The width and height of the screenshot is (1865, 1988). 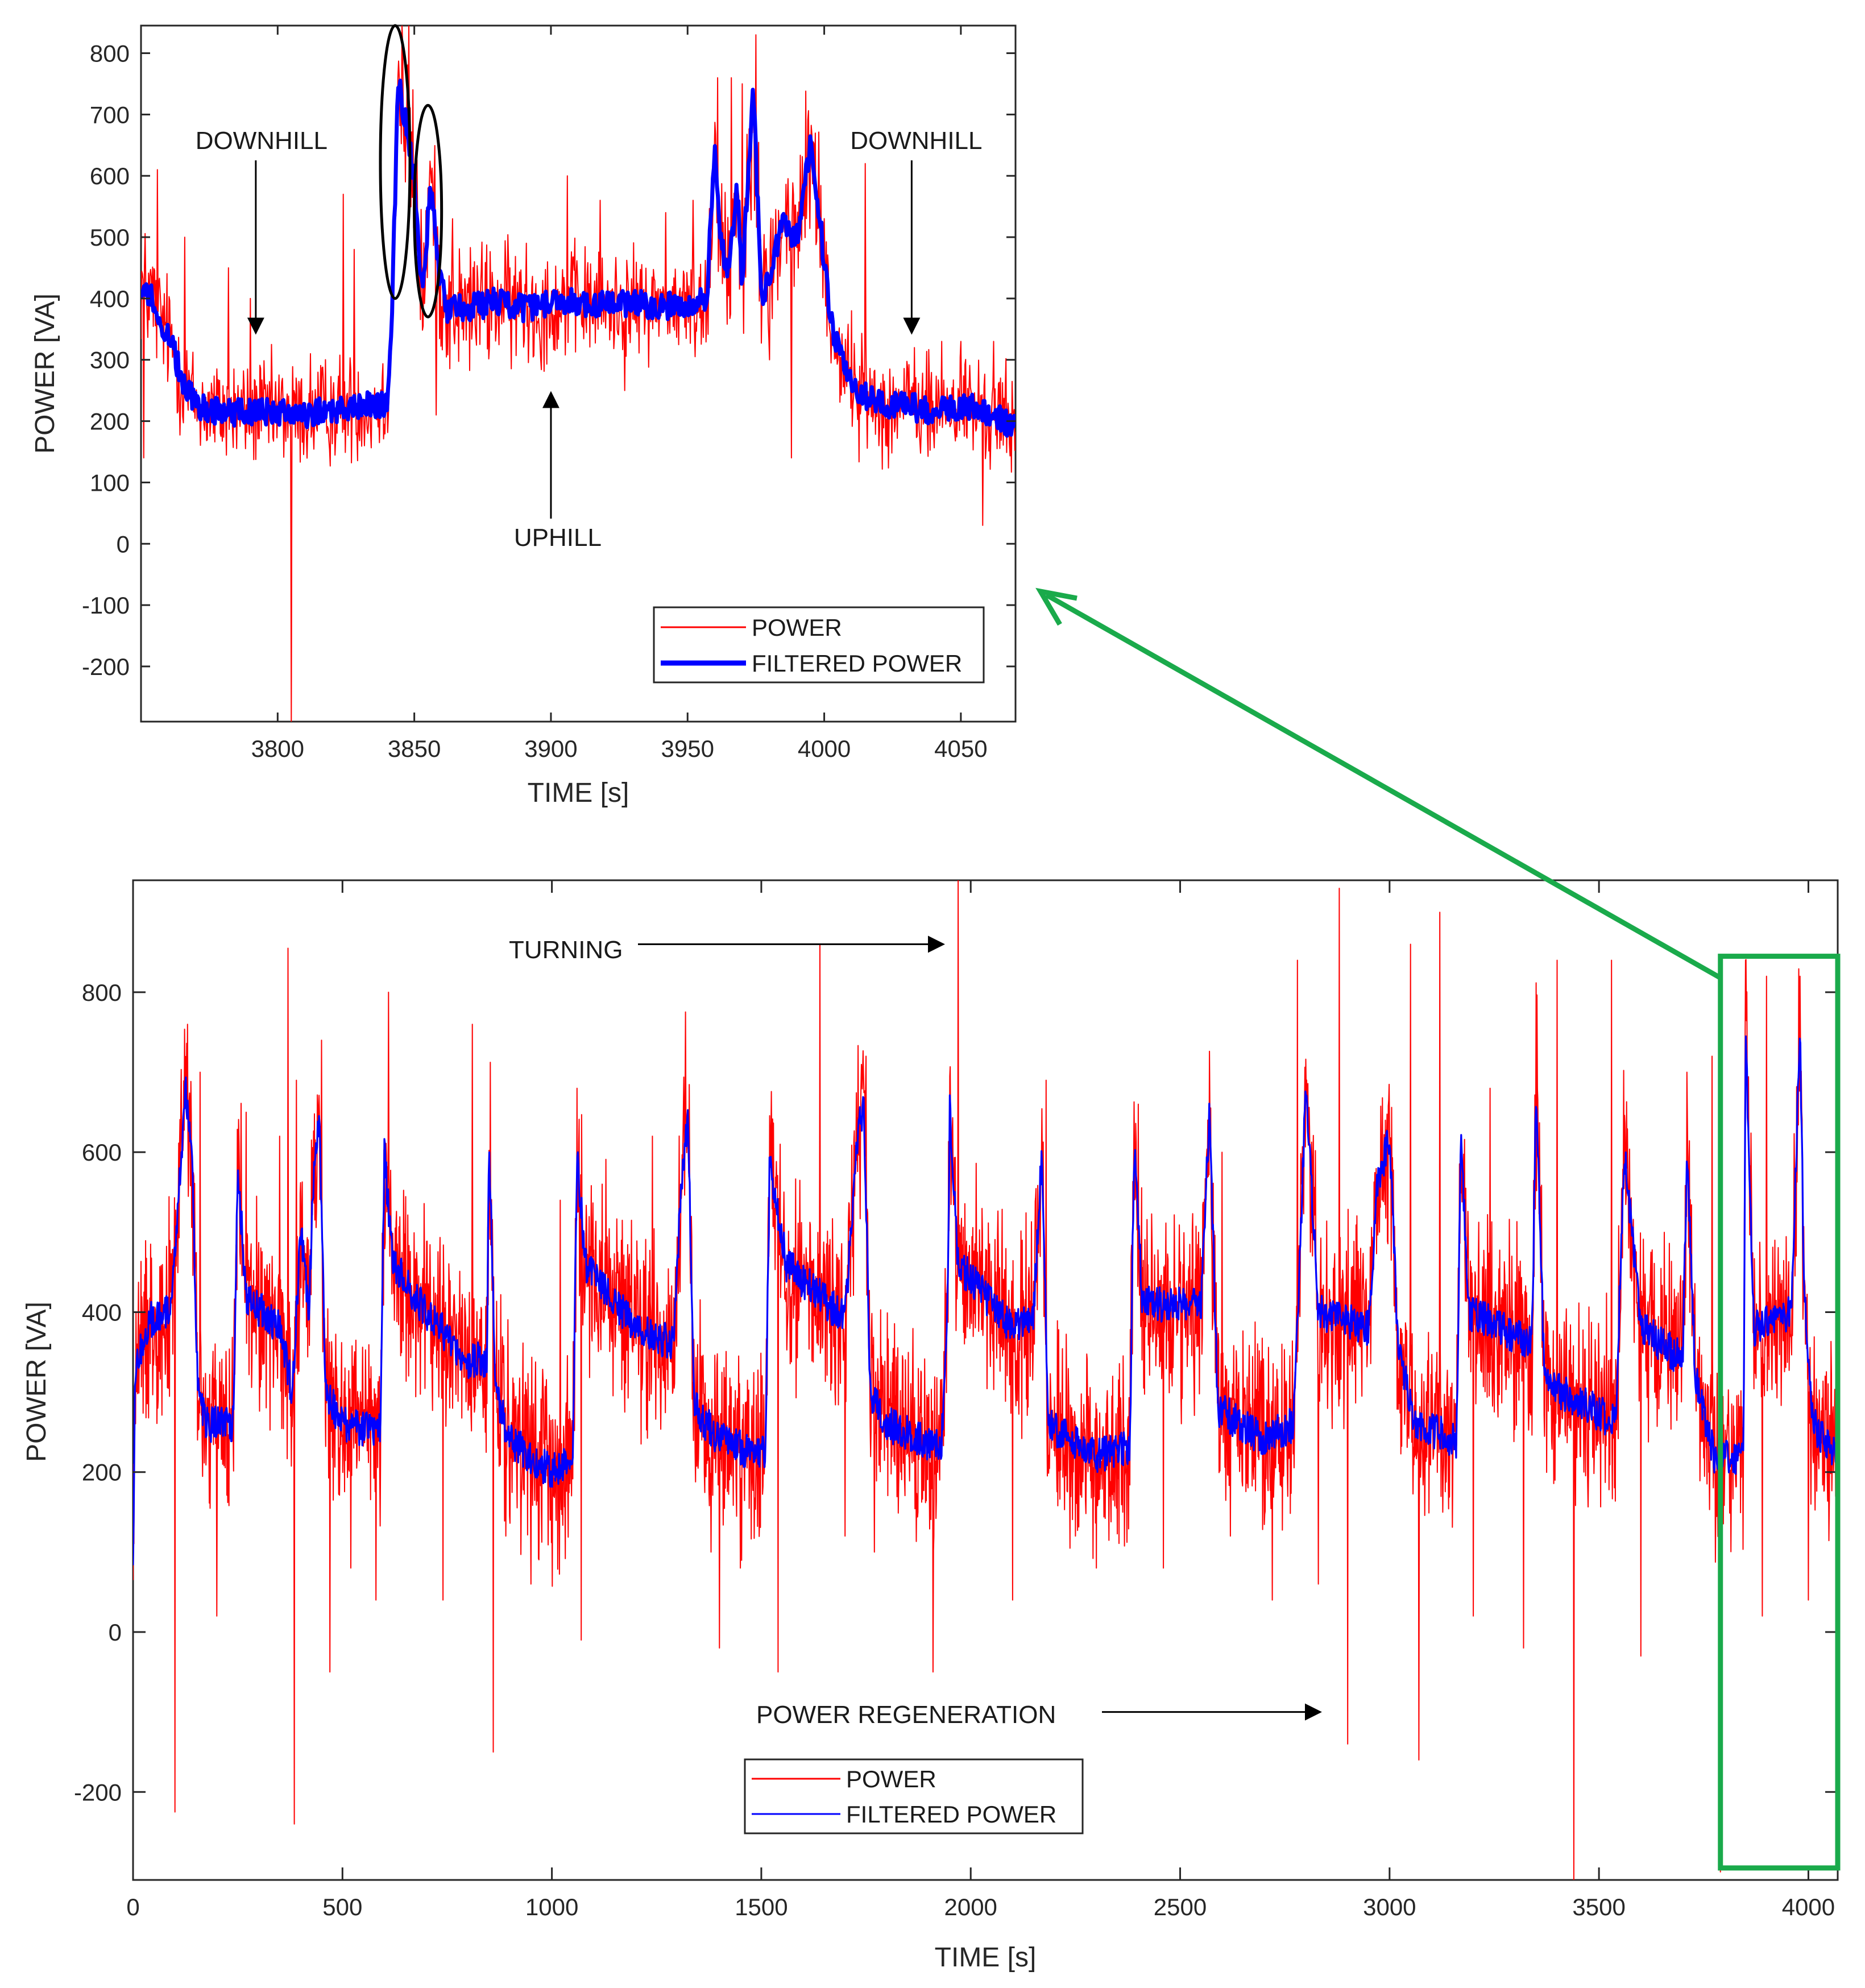 What do you see at coordinates (415, 748) in the screenshot?
I see `zoom-x-tick-label: 3850` at bounding box center [415, 748].